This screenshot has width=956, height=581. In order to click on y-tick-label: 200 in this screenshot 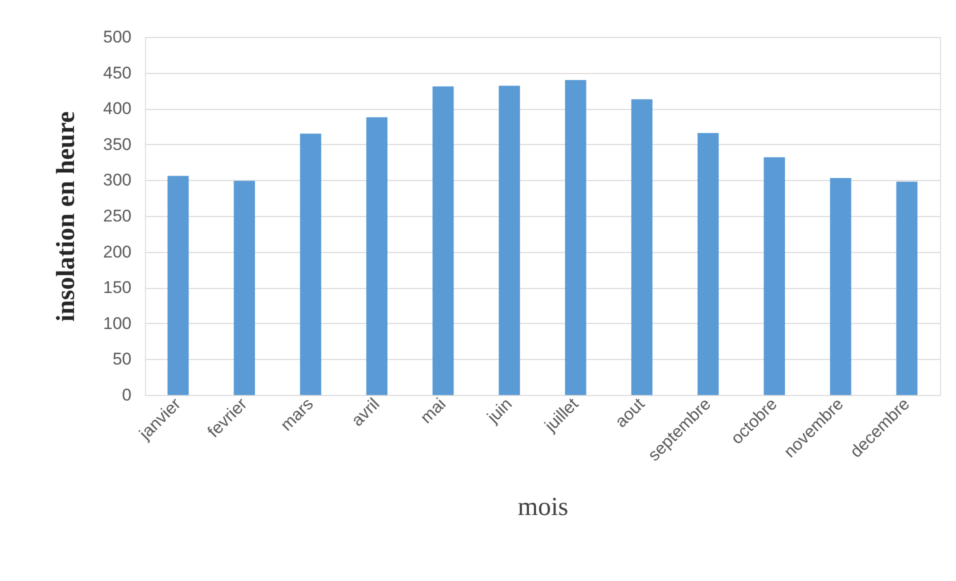, I will do `click(117, 252)`.